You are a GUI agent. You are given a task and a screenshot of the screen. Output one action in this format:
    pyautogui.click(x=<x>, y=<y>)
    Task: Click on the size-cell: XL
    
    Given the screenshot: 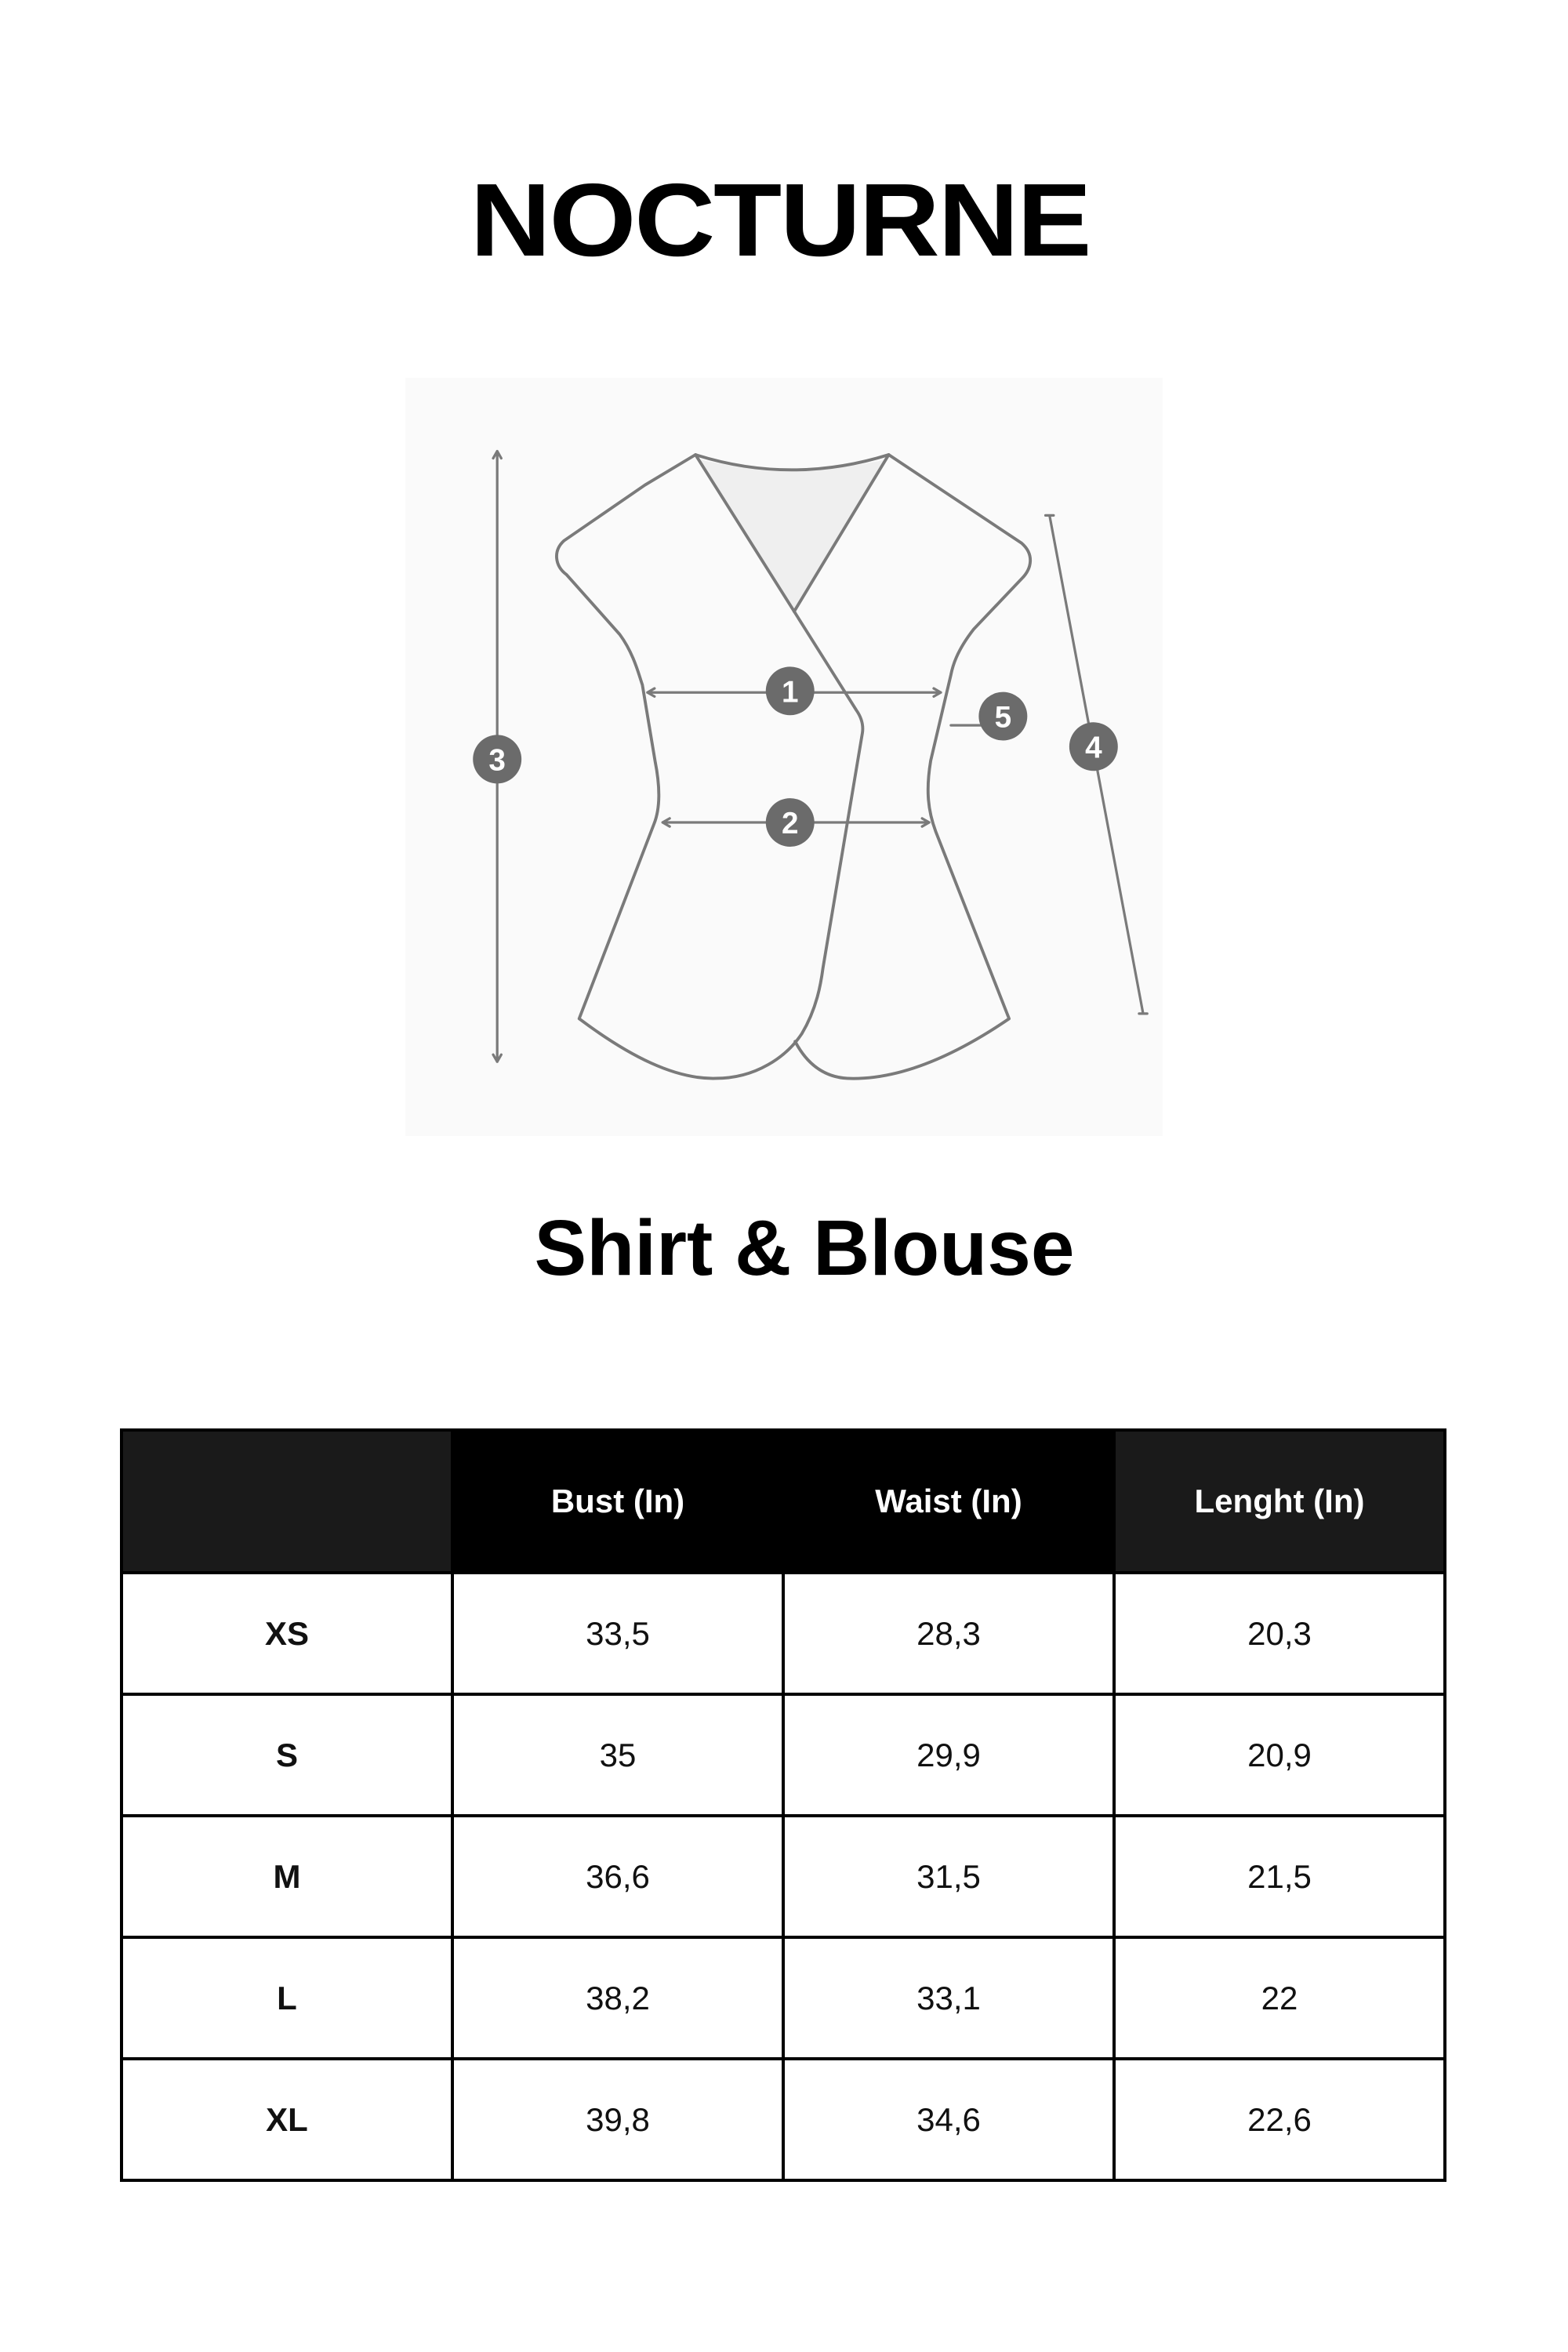 What is the action you would take?
    pyautogui.click(x=287, y=2119)
    